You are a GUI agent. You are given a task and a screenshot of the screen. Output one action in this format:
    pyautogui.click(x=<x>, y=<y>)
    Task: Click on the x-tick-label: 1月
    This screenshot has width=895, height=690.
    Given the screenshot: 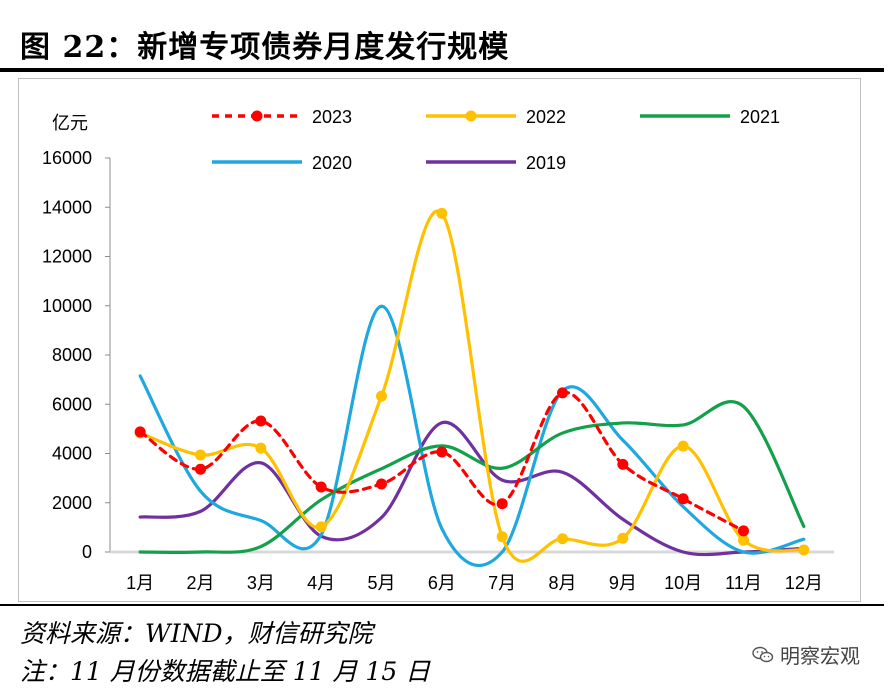 What is the action you would take?
    pyautogui.click(x=140, y=583)
    